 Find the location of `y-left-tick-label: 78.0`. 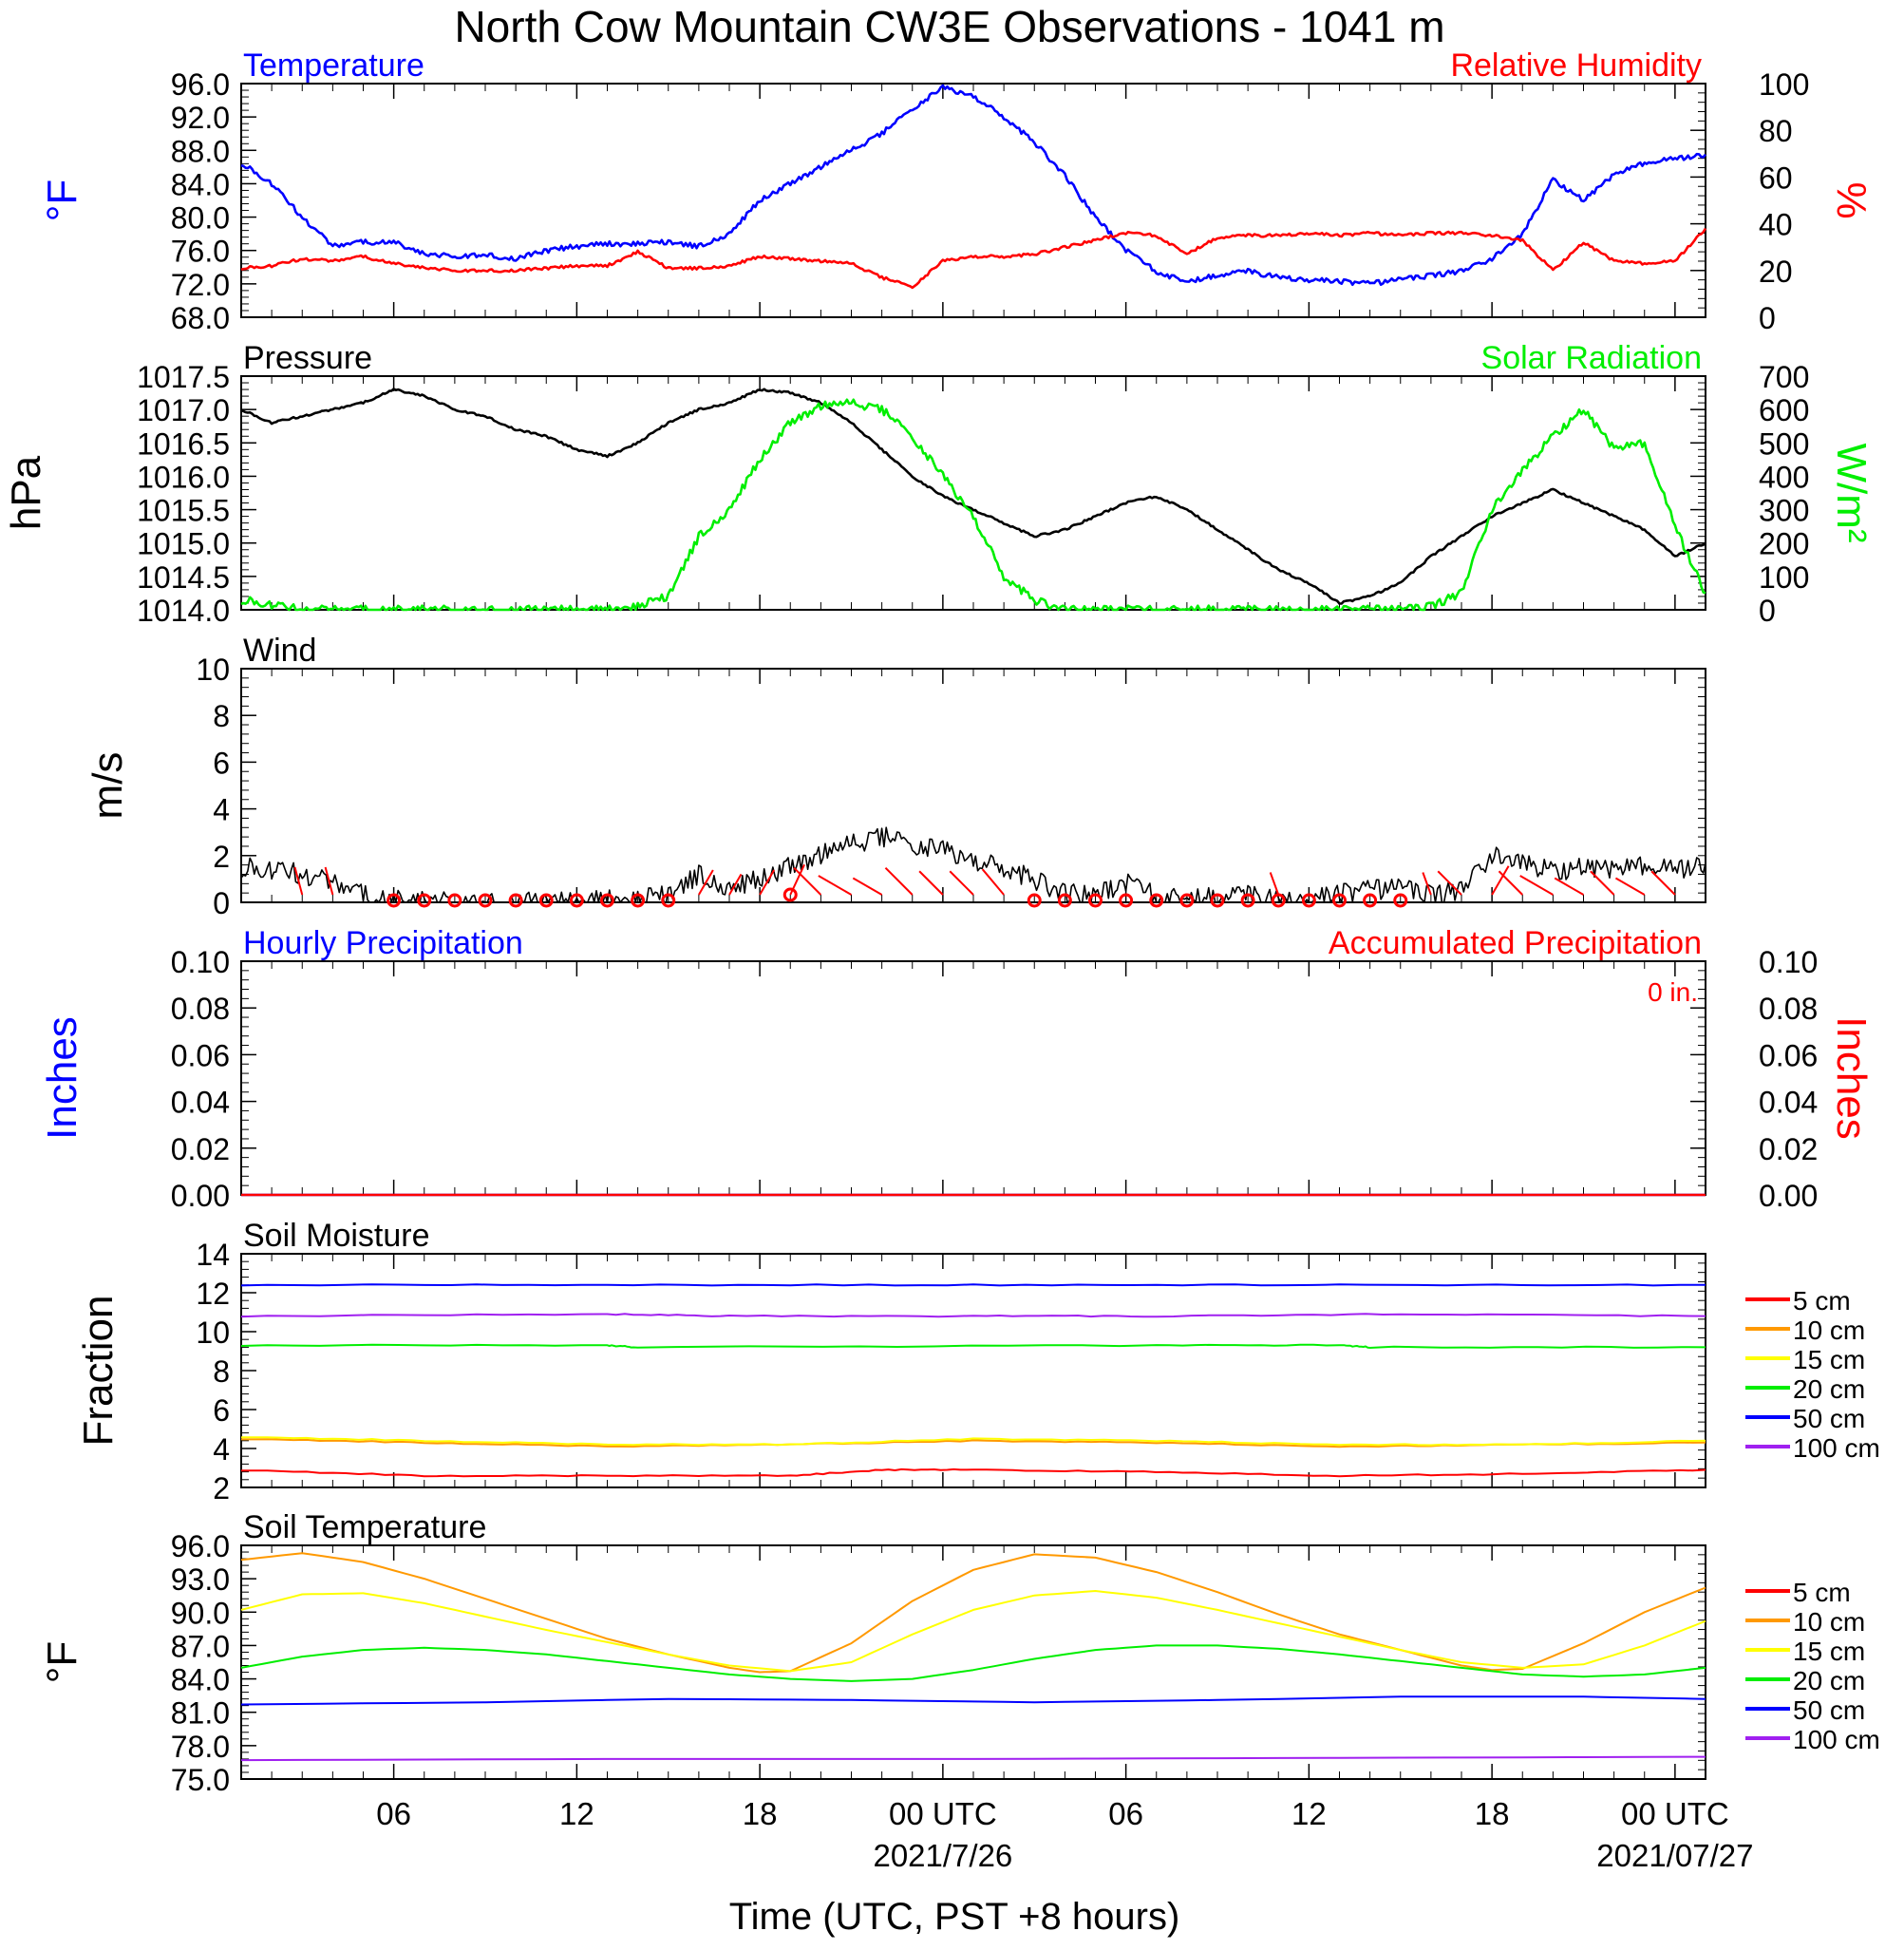

y-left-tick-label: 78.0 is located at coordinates (201, 1747).